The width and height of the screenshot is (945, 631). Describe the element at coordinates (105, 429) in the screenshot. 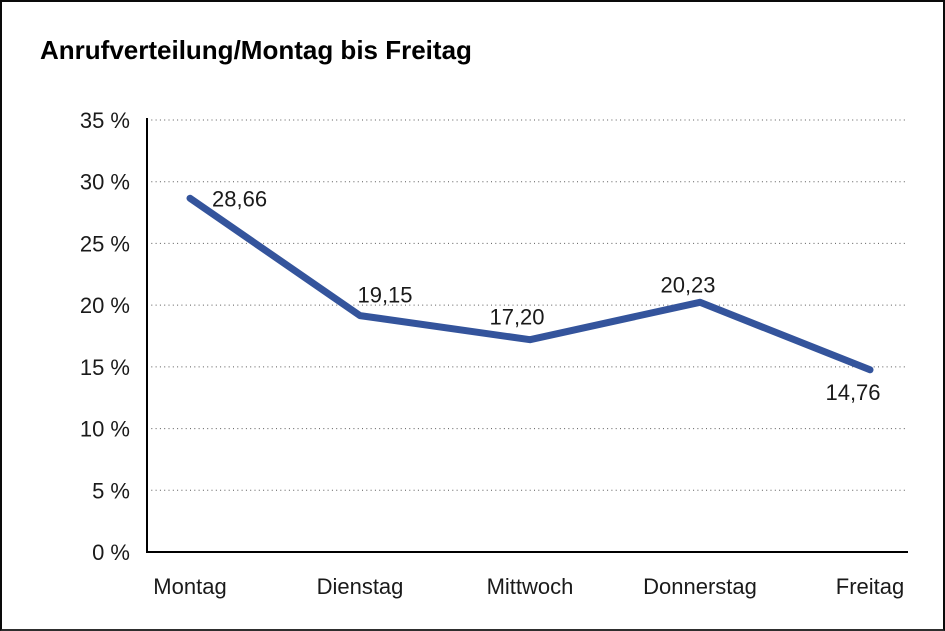

I see `y-axis-tick-label: 10 %` at that location.